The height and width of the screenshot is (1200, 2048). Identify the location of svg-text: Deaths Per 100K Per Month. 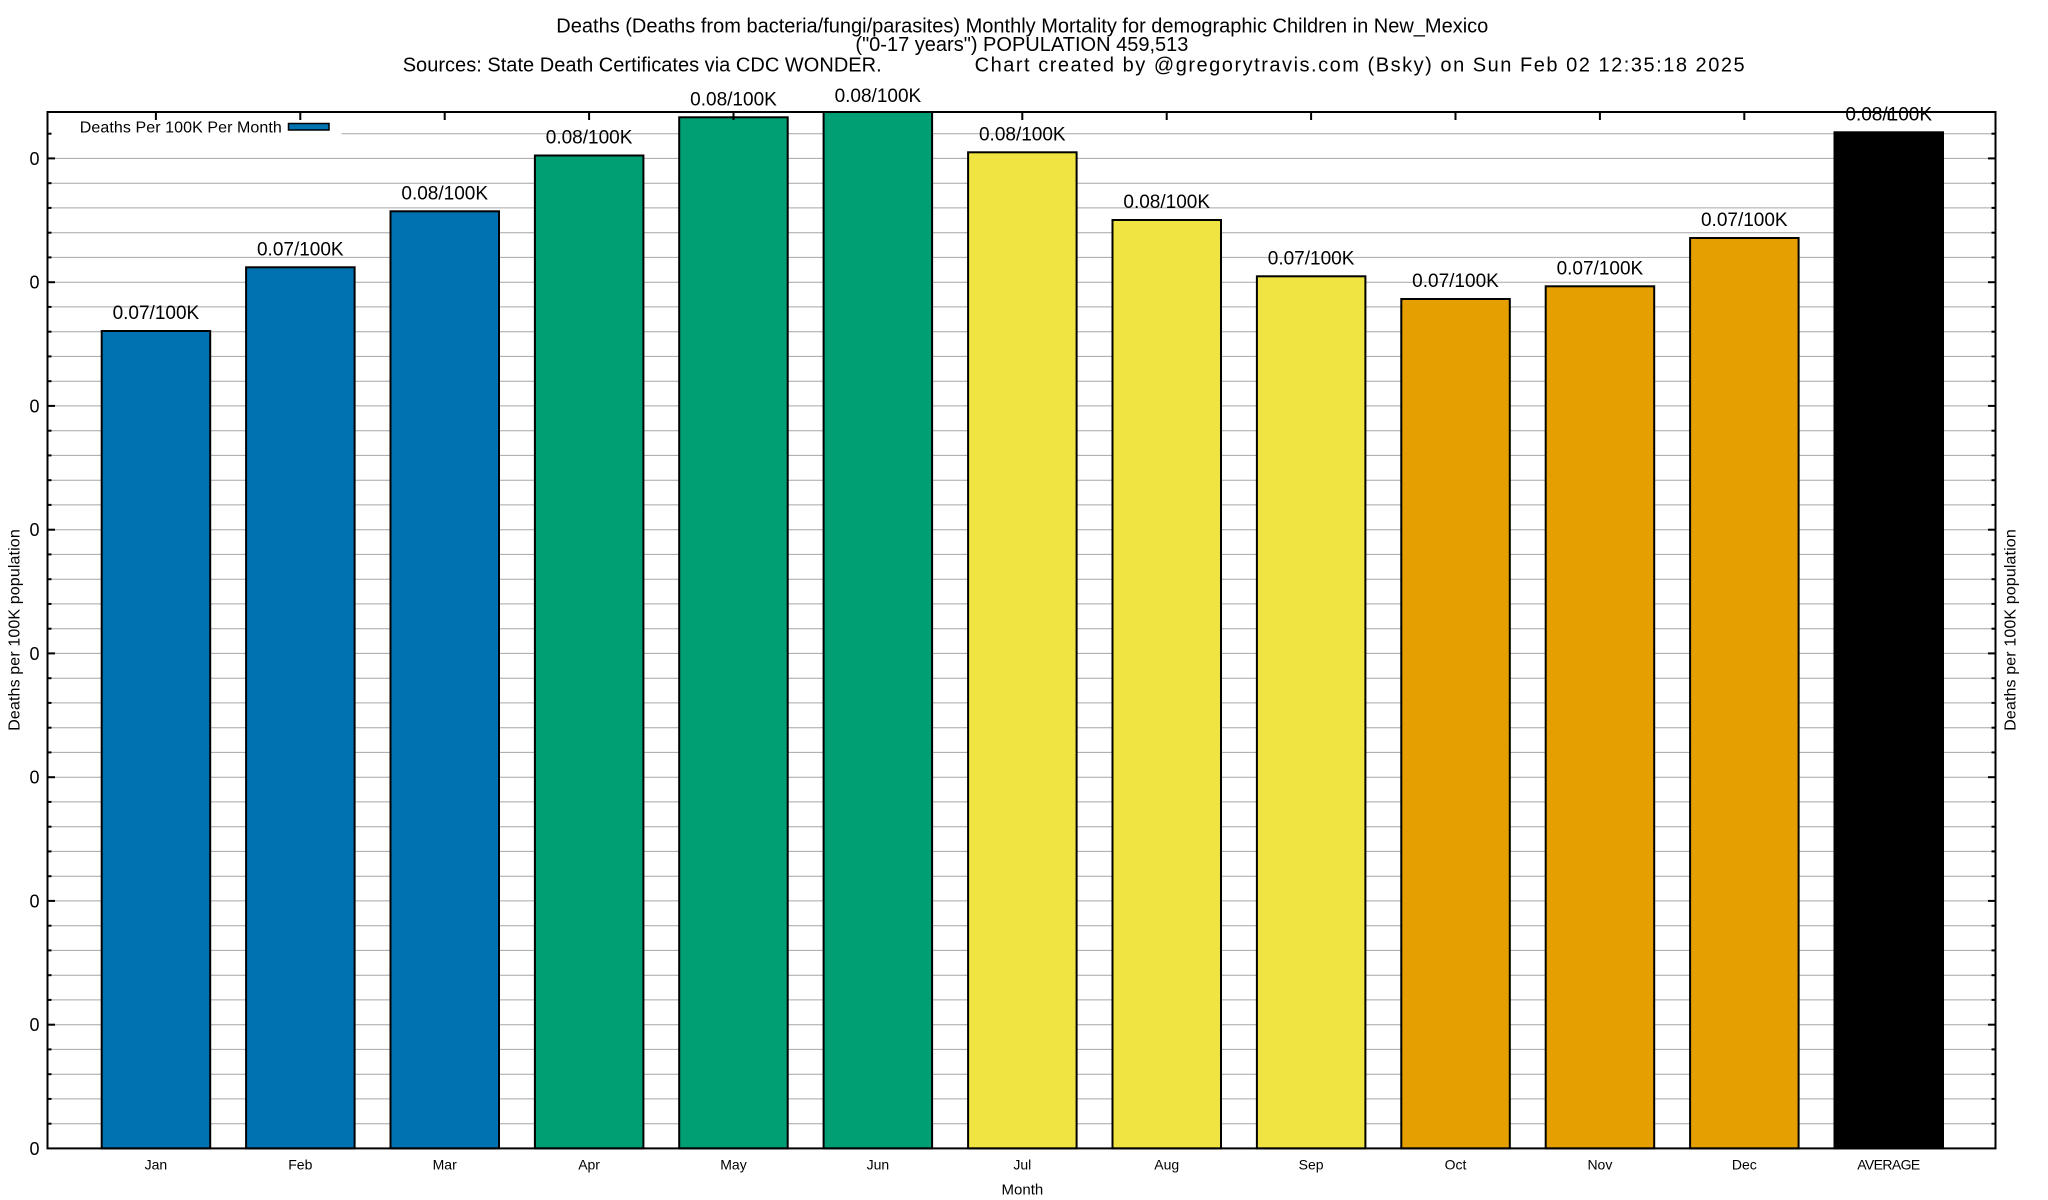
(181, 128).